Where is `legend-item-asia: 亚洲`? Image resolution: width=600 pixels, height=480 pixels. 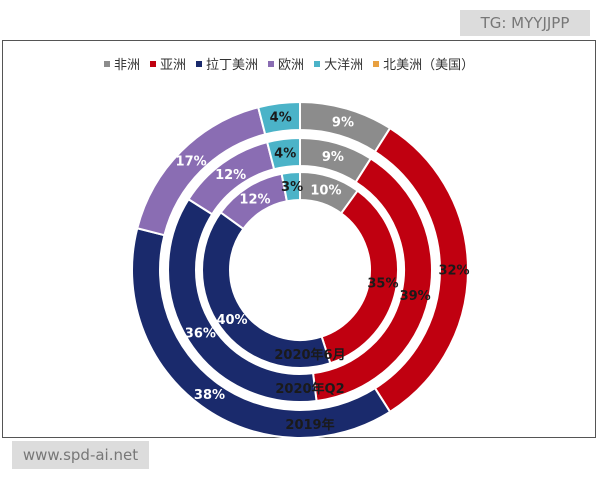 legend-item-asia: 亚洲 is located at coordinates (168, 63).